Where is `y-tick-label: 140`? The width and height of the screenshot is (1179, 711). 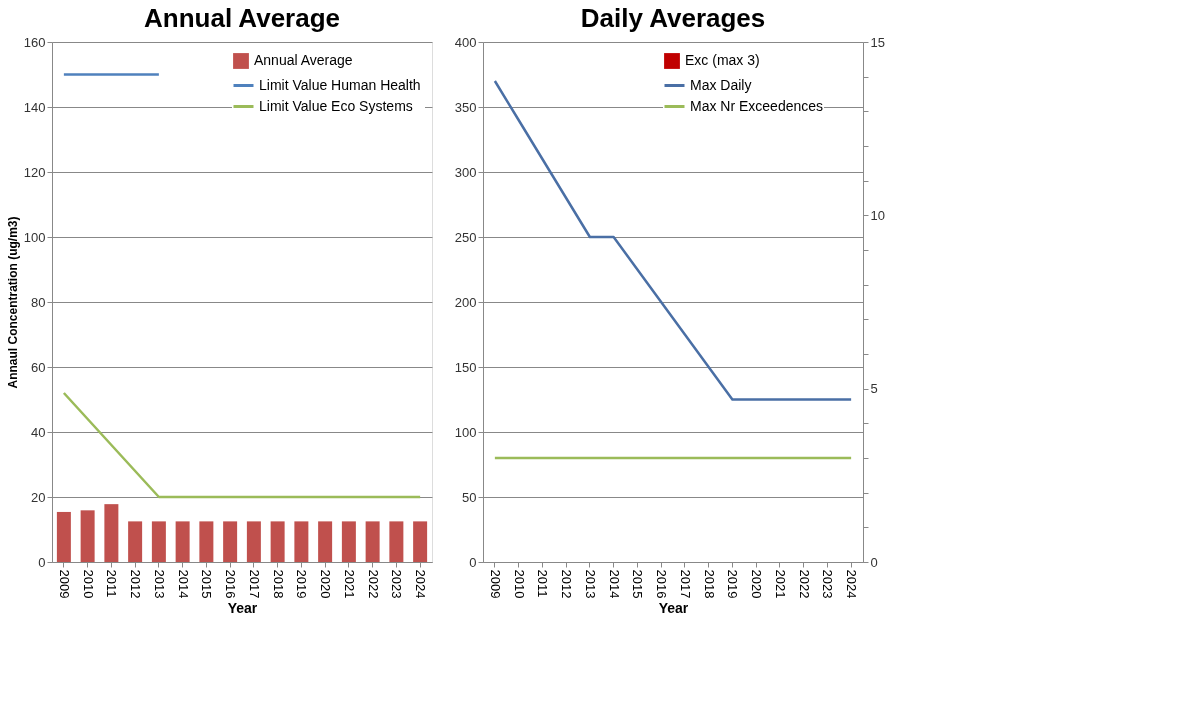
y-tick-label: 140 is located at coordinates (34, 107).